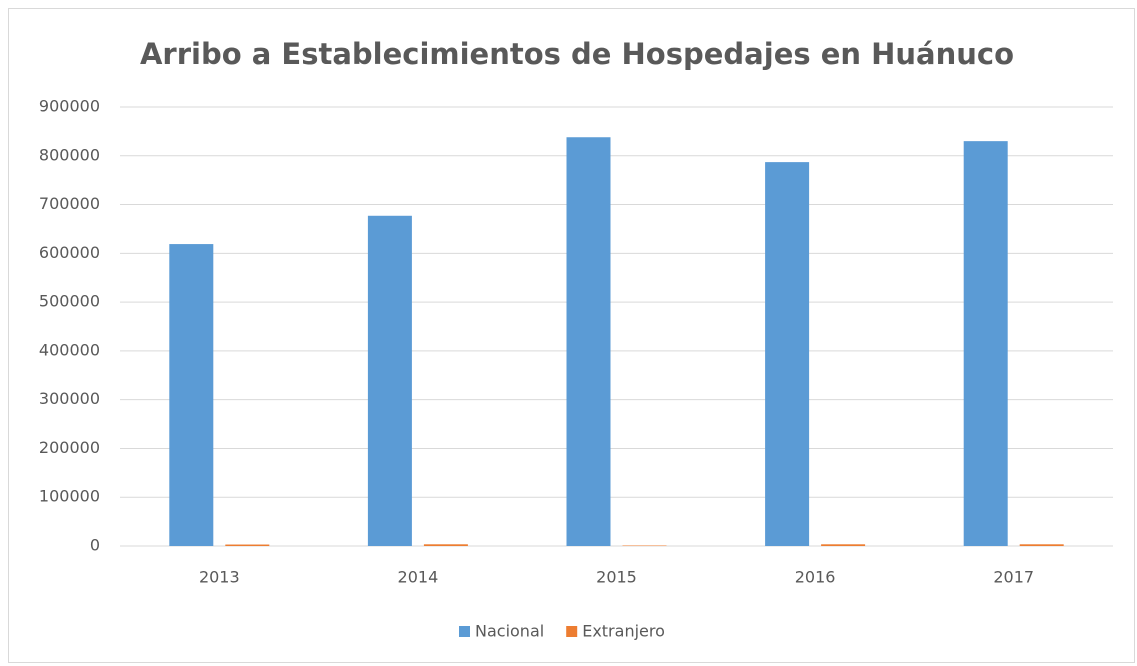  Describe the element at coordinates (69, 154) in the screenshot. I see `y-tick-label: 800000` at that location.